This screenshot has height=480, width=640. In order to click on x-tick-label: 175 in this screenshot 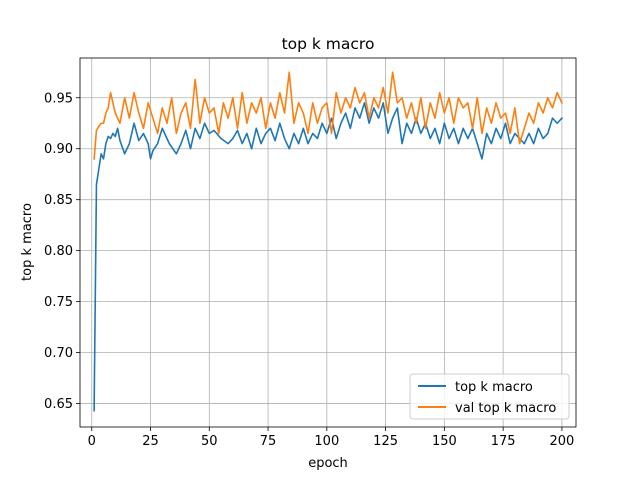, I will do `click(503, 441)`.